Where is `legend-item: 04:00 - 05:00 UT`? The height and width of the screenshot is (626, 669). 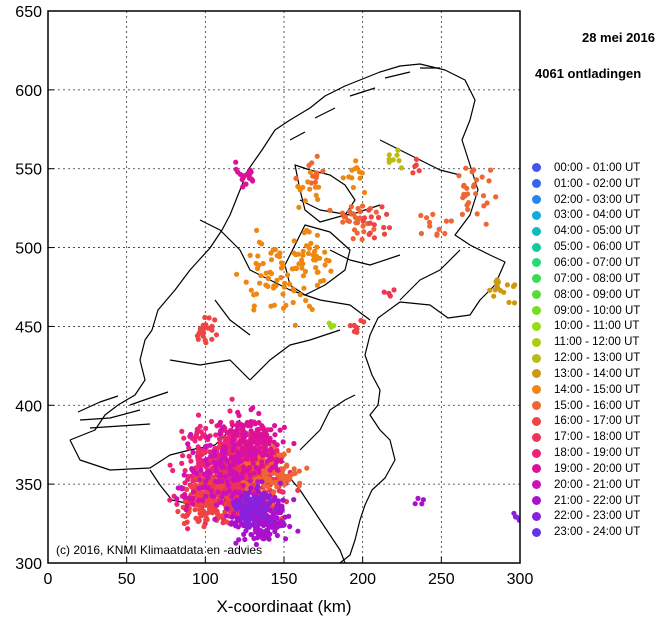 legend-item: 04:00 - 05:00 UT is located at coordinates (586, 231).